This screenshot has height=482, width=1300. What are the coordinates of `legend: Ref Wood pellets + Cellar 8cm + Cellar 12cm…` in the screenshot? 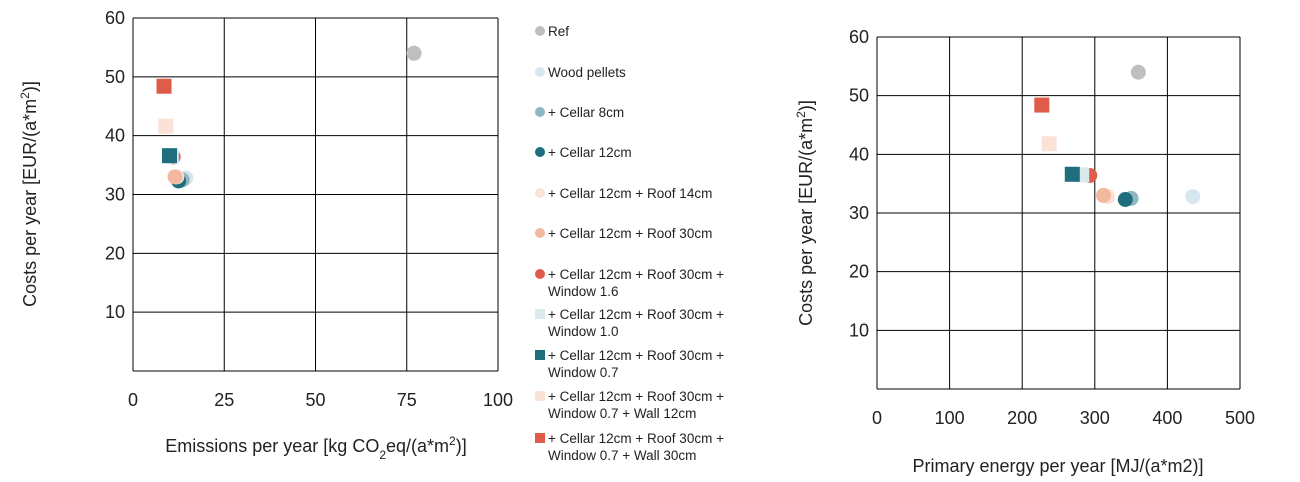 It's located at (629, 243).